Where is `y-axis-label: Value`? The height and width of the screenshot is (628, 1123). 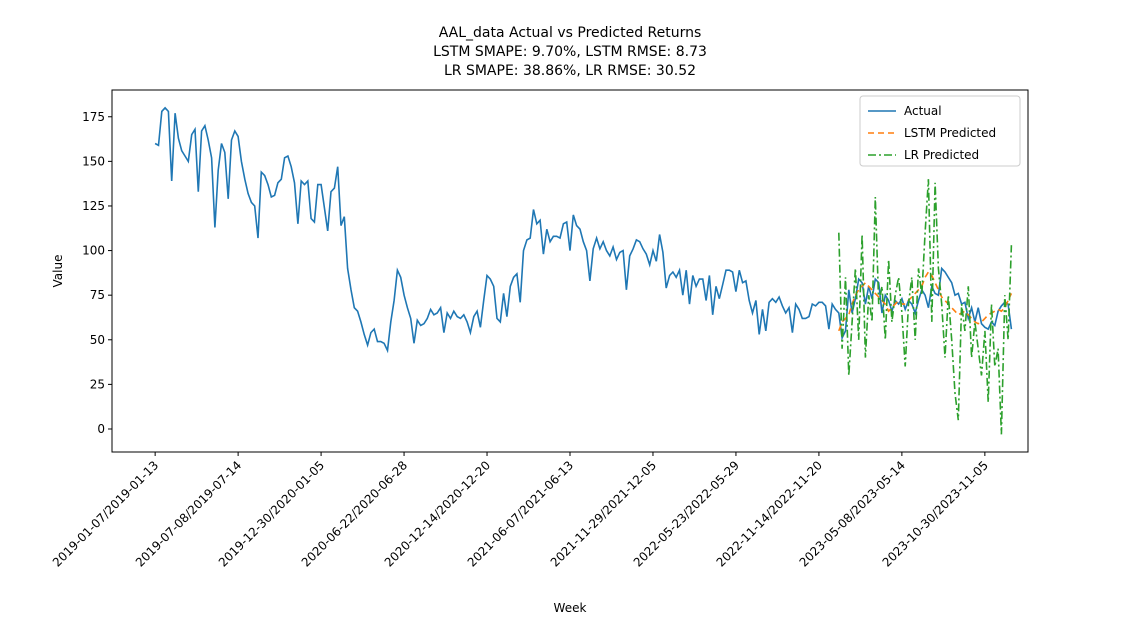
y-axis-label: Value is located at coordinates (58, 271).